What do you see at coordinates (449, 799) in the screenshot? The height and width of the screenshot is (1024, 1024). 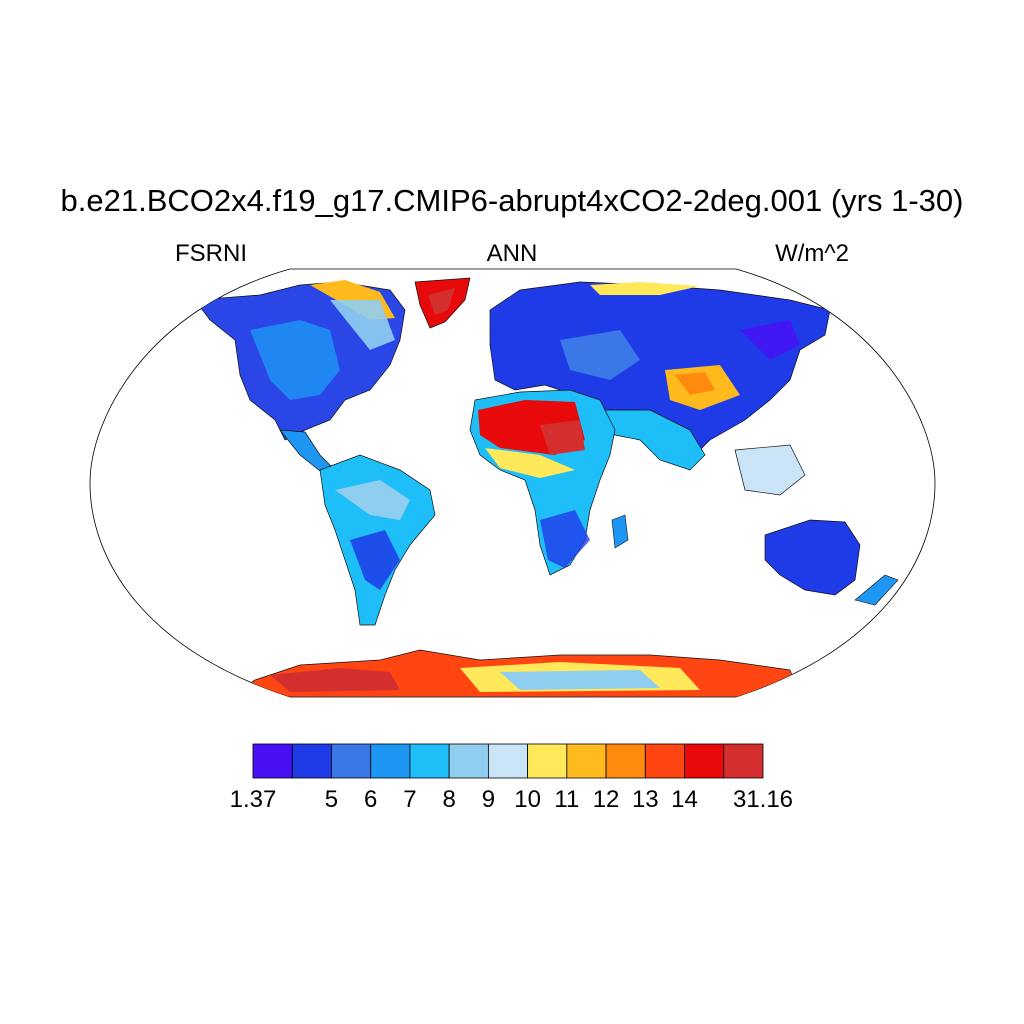 I see `colorbar-label-5: 8` at bounding box center [449, 799].